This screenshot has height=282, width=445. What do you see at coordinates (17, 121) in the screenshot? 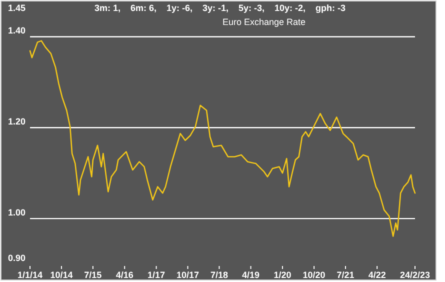
I see `y-tick-label: 1.20` at bounding box center [17, 121].